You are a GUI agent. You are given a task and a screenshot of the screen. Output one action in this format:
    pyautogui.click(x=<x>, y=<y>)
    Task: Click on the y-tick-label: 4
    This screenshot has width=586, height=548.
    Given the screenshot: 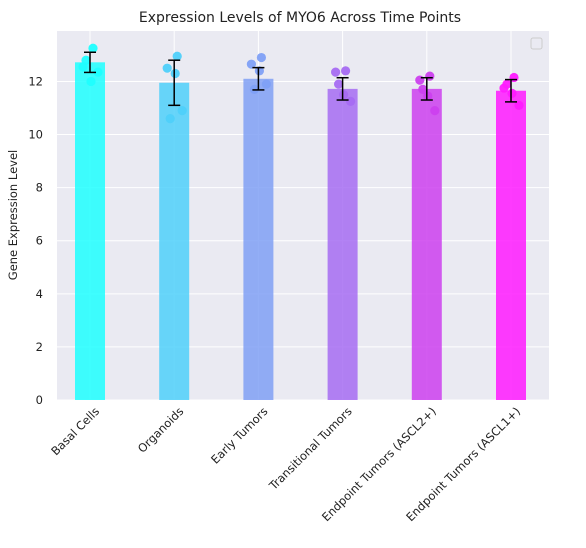 What is the action you would take?
    pyautogui.click(x=39, y=294)
    